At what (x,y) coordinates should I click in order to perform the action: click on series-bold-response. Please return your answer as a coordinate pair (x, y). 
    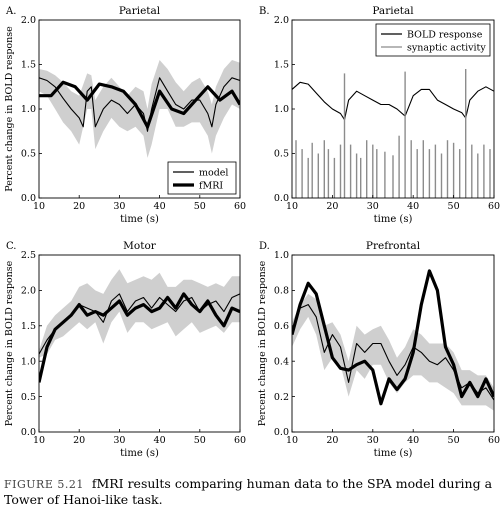
    Looking at the image, I should click on (393, 101).